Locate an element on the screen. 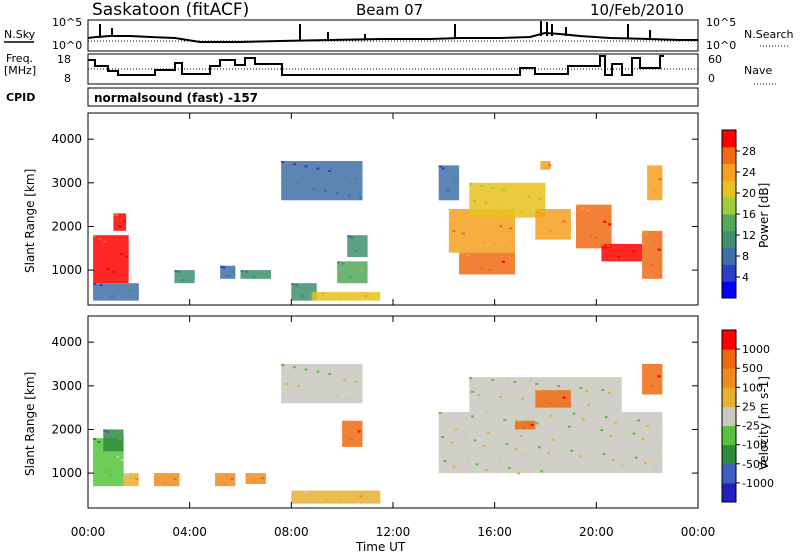  colorbar-tick-label: 4 is located at coordinates (745, 277).